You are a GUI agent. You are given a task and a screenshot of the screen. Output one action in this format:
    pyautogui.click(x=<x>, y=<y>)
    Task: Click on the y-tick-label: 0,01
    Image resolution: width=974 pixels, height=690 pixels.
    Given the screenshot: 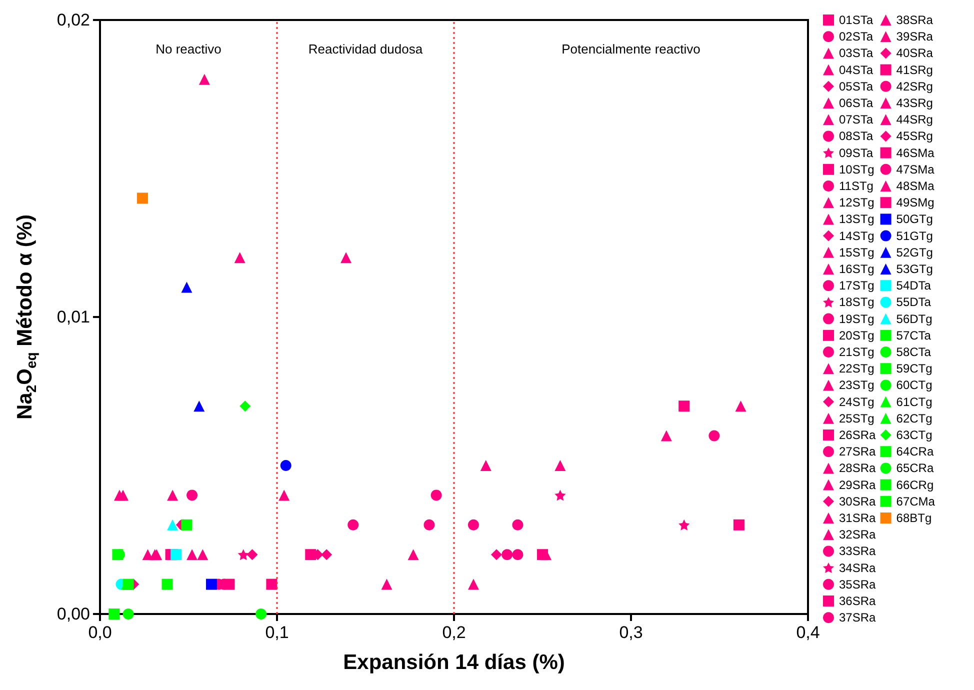 What is the action you would take?
    pyautogui.click(x=73, y=317)
    